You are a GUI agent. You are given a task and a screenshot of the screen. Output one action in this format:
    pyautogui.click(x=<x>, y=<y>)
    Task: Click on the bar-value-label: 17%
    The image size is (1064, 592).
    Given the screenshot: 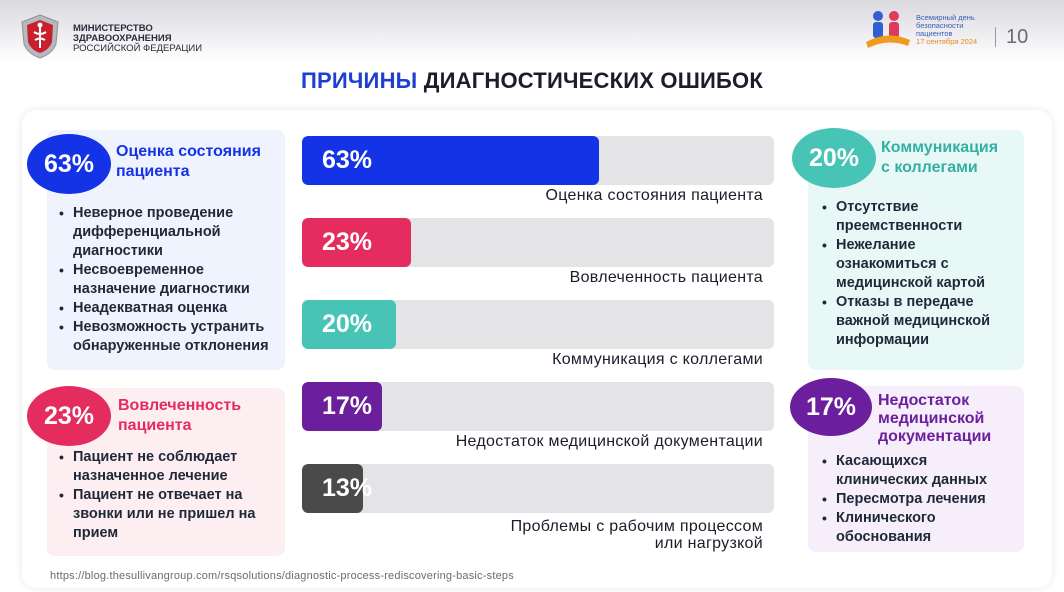 What is the action you would take?
    pyautogui.click(x=347, y=406)
    